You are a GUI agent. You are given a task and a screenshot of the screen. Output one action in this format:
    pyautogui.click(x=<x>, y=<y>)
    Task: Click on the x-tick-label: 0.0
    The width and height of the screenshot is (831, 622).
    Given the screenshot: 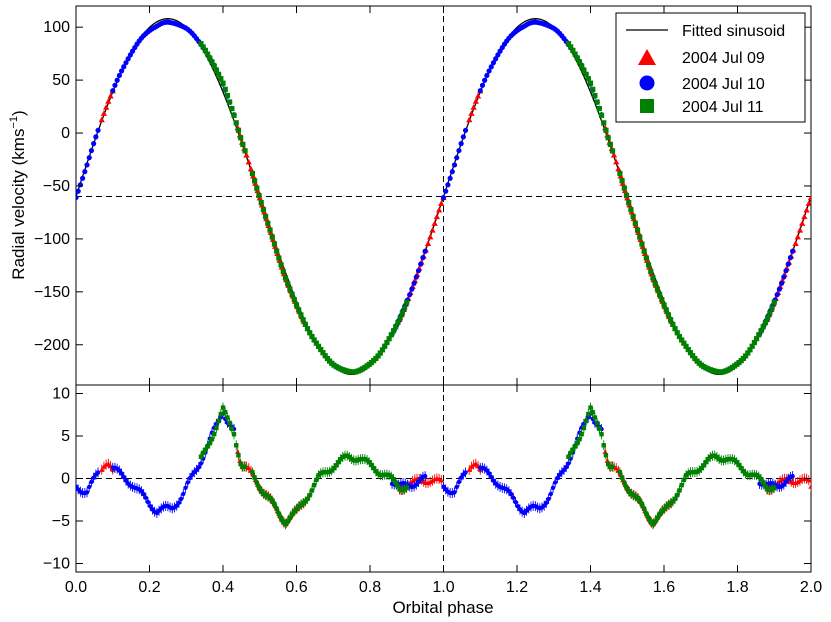 What is the action you would take?
    pyautogui.click(x=76, y=587)
    